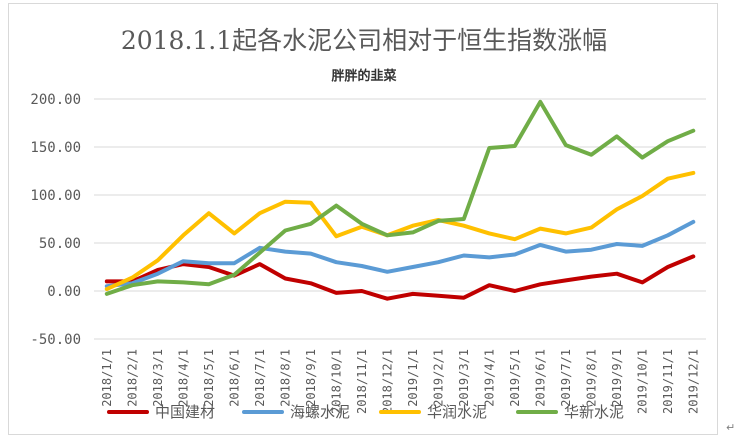 This screenshot has width=738, height=443. Describe the element at coordinates (566, 378) in the screenshot. I see `x-tick-label: 2019/7/1` at that location.